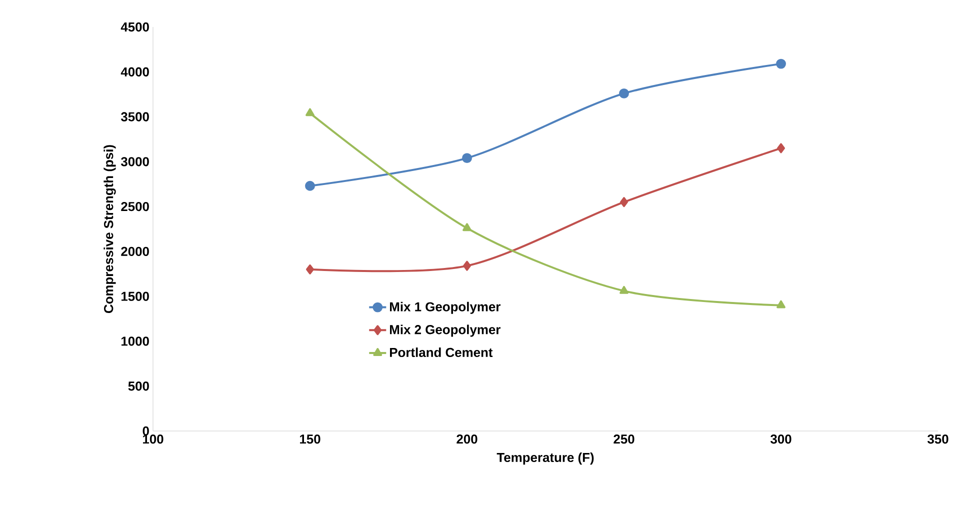  I want to click on y-tick-label: 0, so click(145, 431).